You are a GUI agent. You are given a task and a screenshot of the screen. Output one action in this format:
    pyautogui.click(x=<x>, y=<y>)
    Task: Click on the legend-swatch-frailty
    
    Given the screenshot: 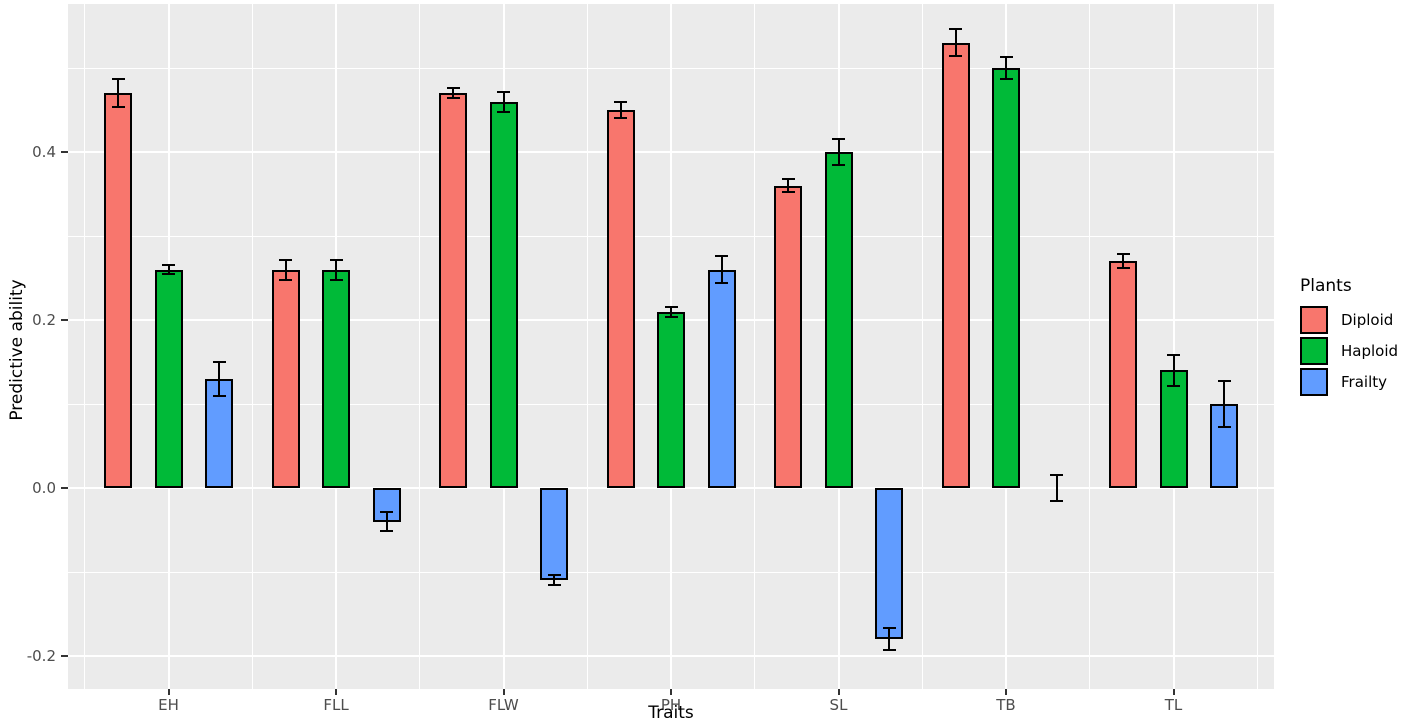 What is the action you would take?
    pyautogui.click(x=1314, y=382)
    